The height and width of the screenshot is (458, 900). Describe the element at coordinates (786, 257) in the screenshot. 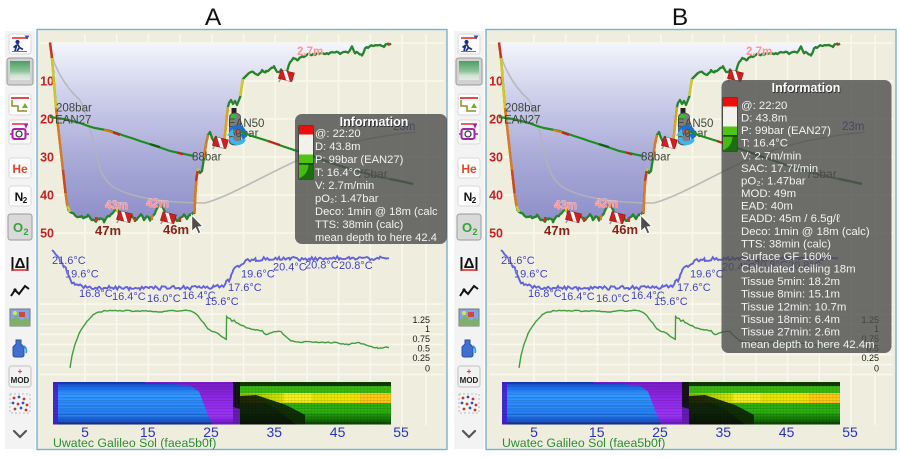

I see `svg-text: Surface GF 160%` at that location.